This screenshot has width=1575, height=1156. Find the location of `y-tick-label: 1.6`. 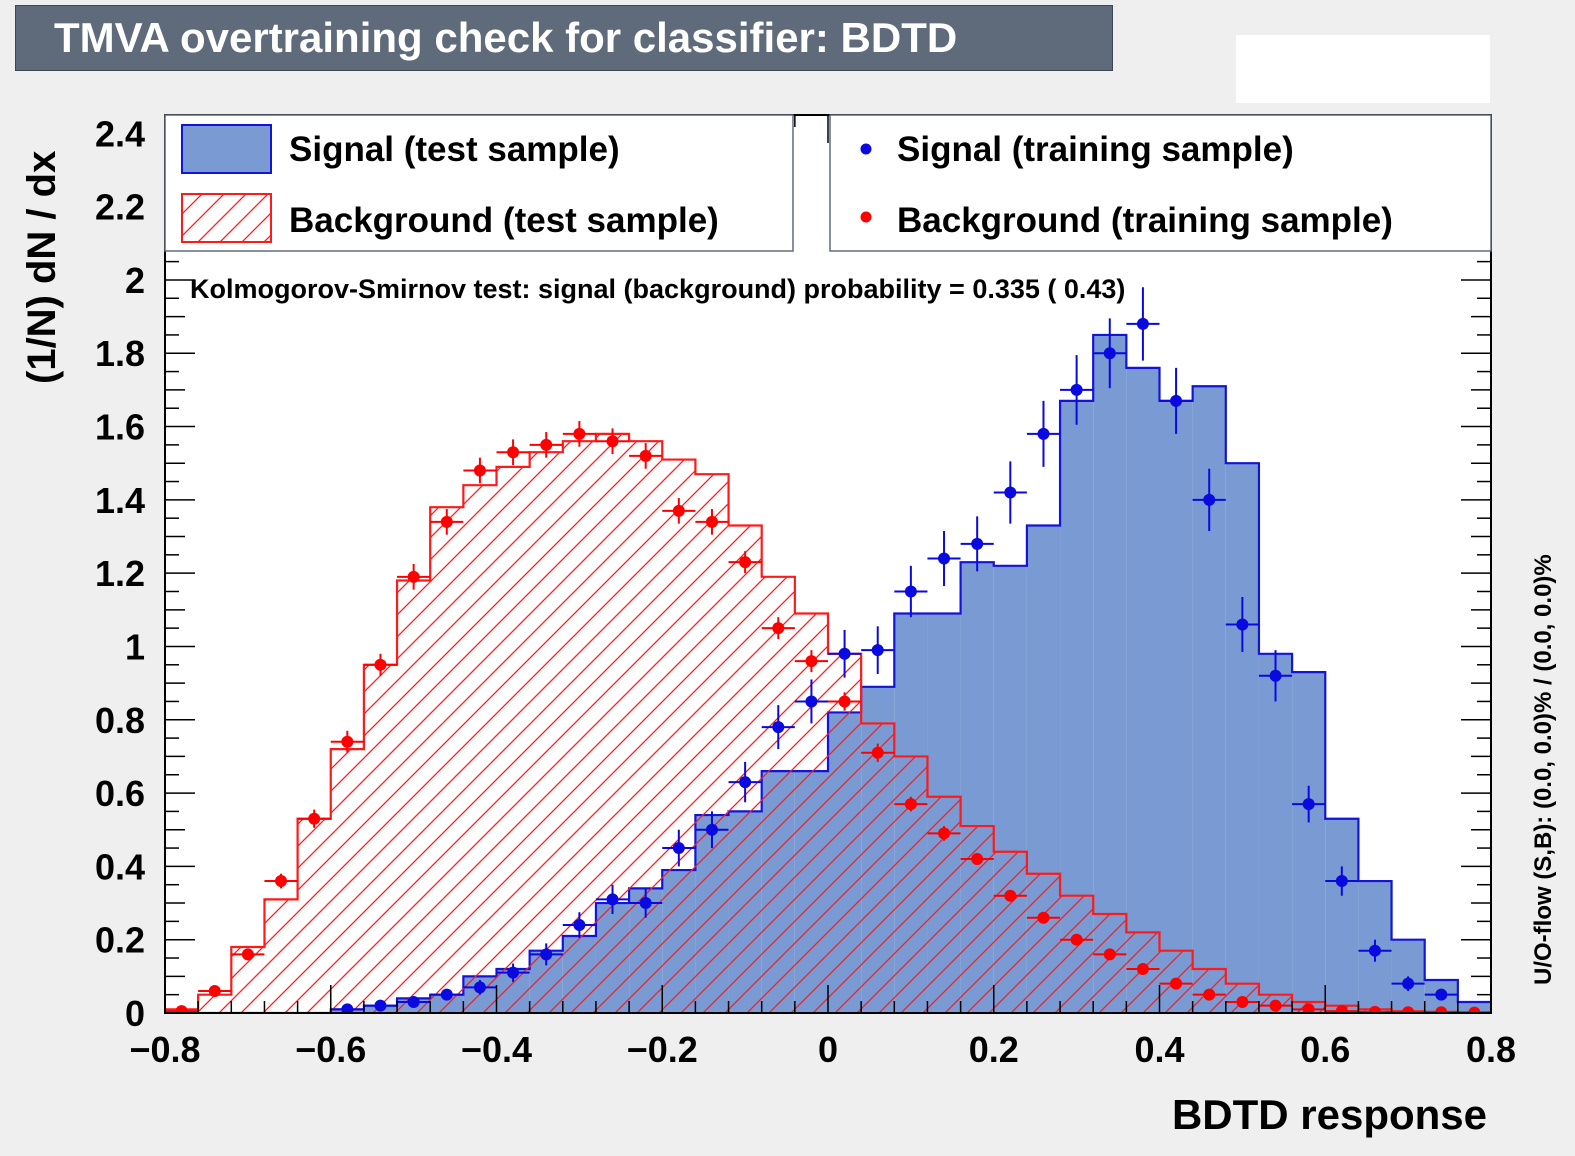

y-tick-label: 1.6 is located at coordinates (120, 427).